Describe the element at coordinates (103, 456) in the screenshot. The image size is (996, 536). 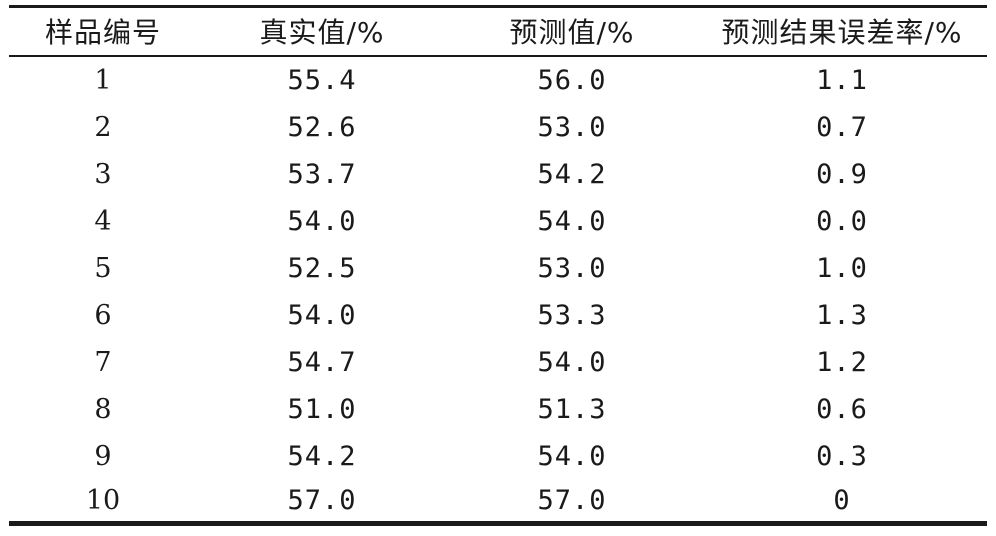
I see `cell-sample-id: 9` at that location.